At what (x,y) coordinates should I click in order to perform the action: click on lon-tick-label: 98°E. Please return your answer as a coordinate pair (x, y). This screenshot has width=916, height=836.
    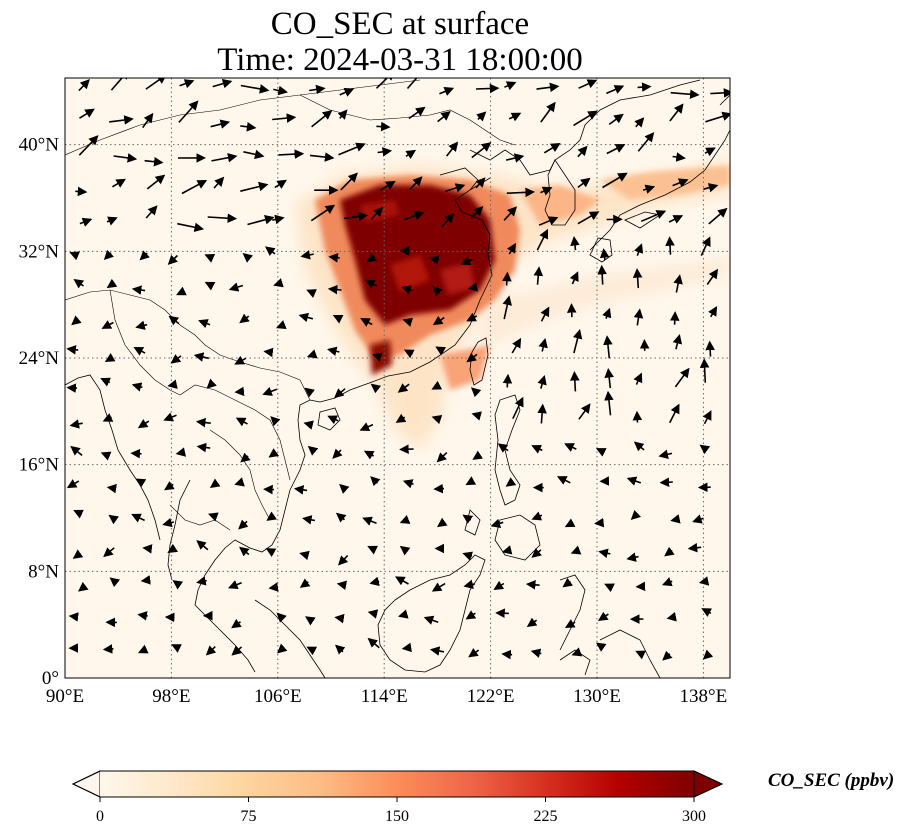
    Looking at the image, I should click on (171, 696).